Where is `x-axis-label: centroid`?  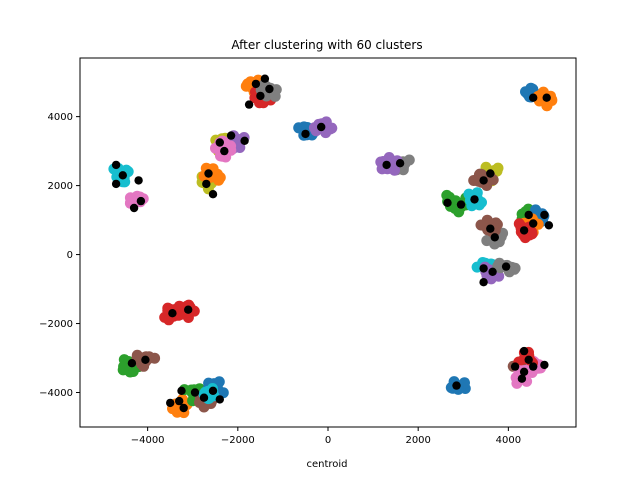 x-axis-label: centroid is located at coordinates (326, 464).